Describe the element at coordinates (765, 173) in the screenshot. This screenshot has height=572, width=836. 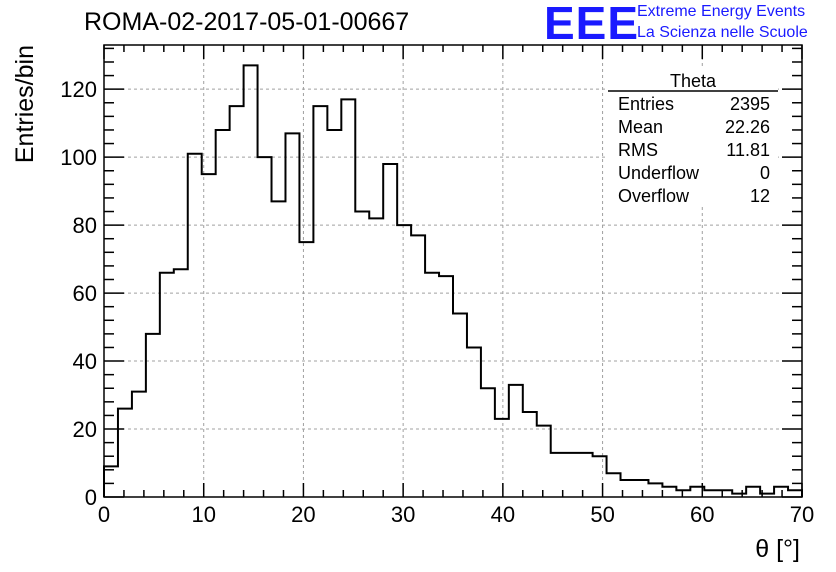
I see `stats-row-value: 0` at that location.